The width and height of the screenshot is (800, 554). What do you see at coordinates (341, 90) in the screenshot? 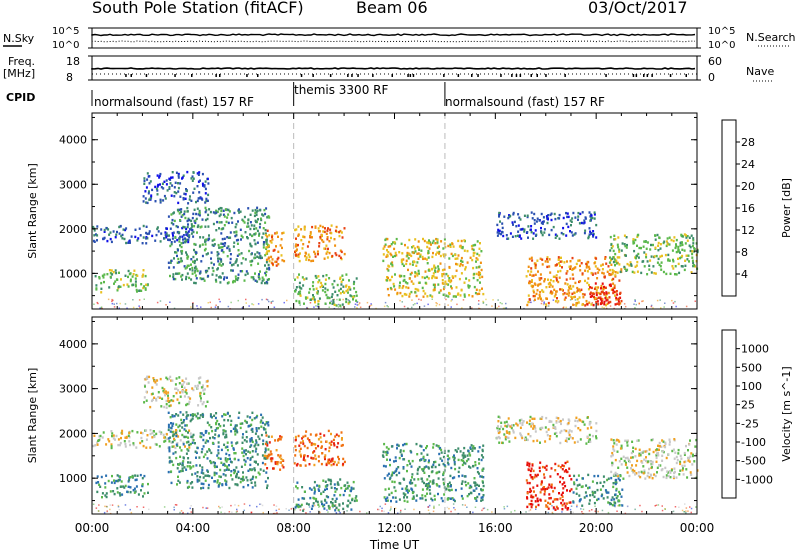
I see `mode-label-2: themis 3300 RF` at bounding box center [341, 90].